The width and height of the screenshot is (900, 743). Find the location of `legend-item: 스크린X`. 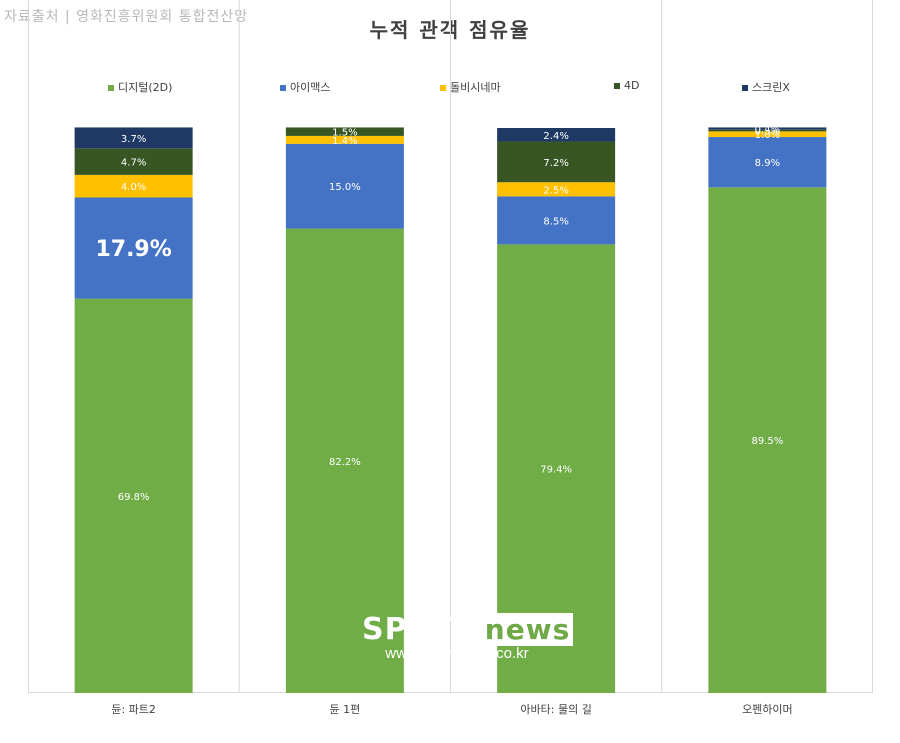

legend-item: 스크린X is located at coordinates (766, 87).